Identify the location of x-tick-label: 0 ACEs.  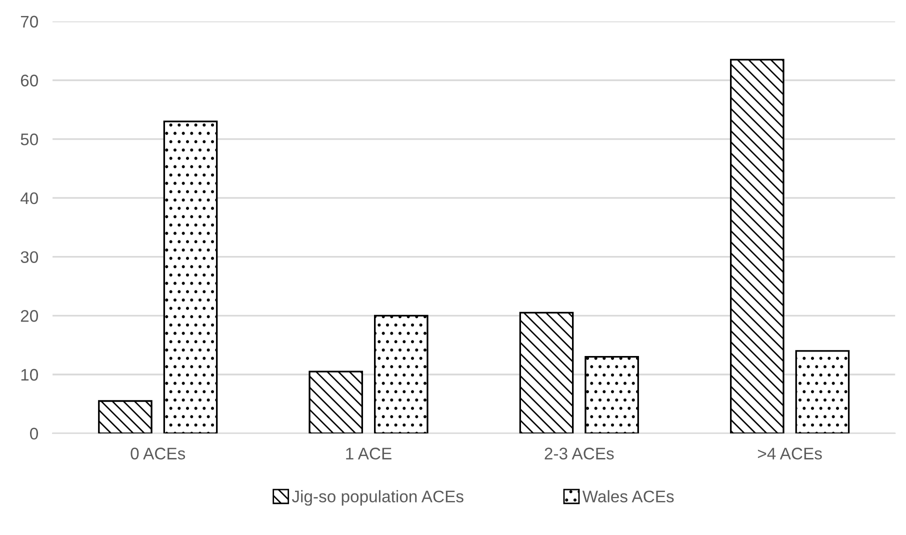
(158, 454).